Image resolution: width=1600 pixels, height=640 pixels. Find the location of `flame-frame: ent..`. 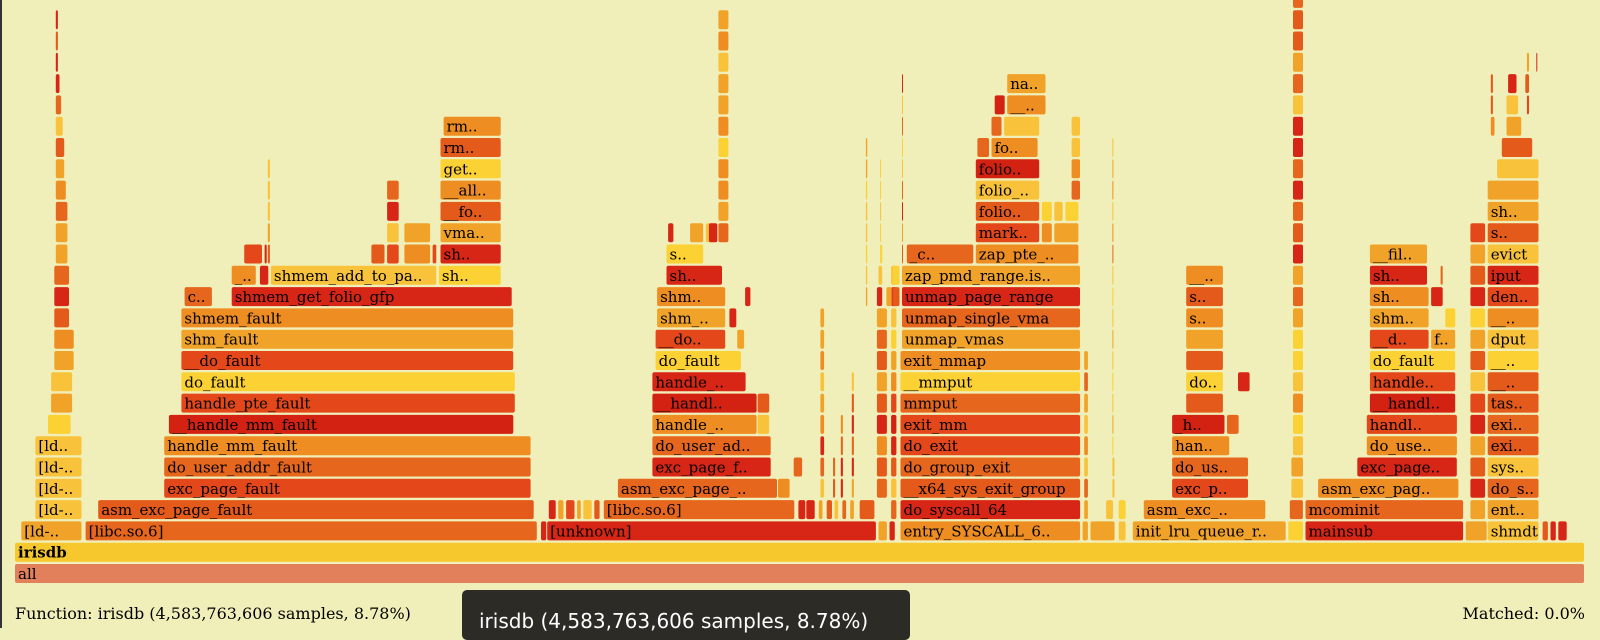

flame-frame: ent.. is located at coordinates (1513, 510).